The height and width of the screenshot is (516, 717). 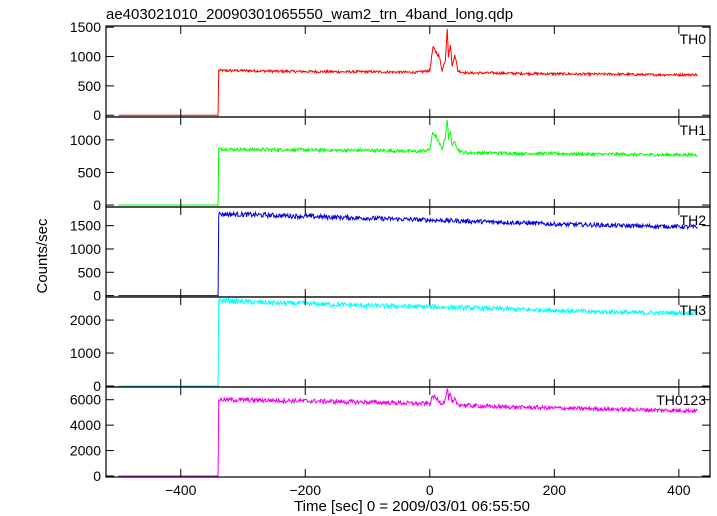 I want to click on x-tick-label: 200, so click(x=555, y=490).